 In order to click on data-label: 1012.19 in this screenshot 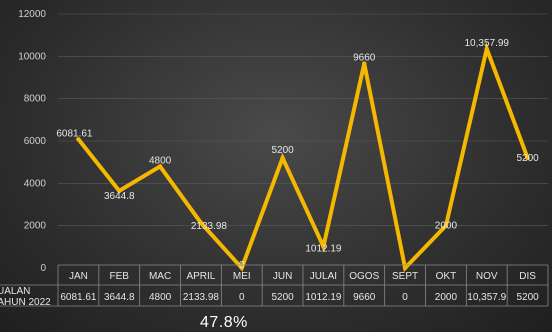, I will do `click(323, 249)`.